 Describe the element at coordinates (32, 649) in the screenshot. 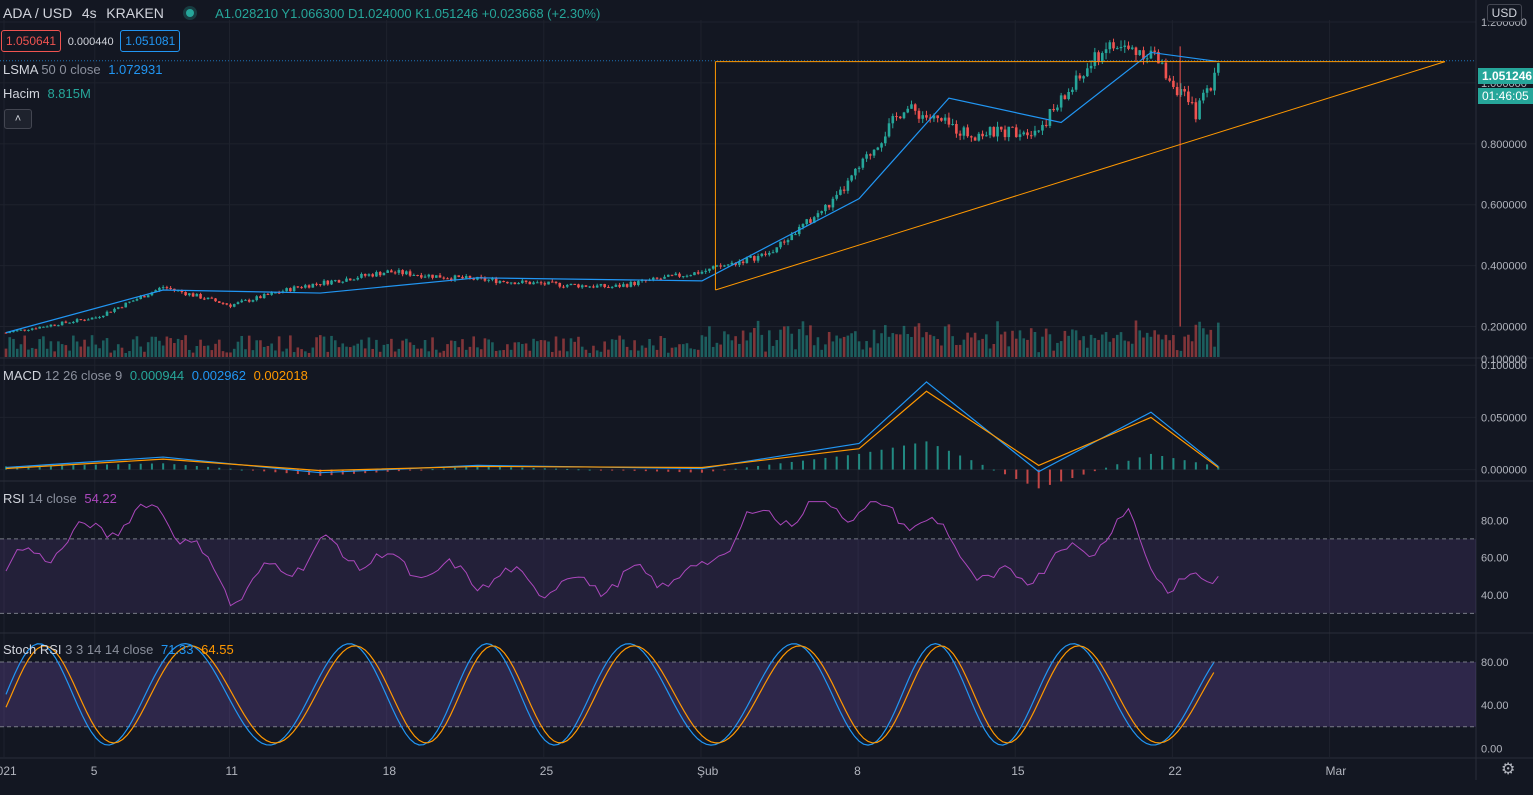

I see `stoch-name: Stoch RSI` at that location.